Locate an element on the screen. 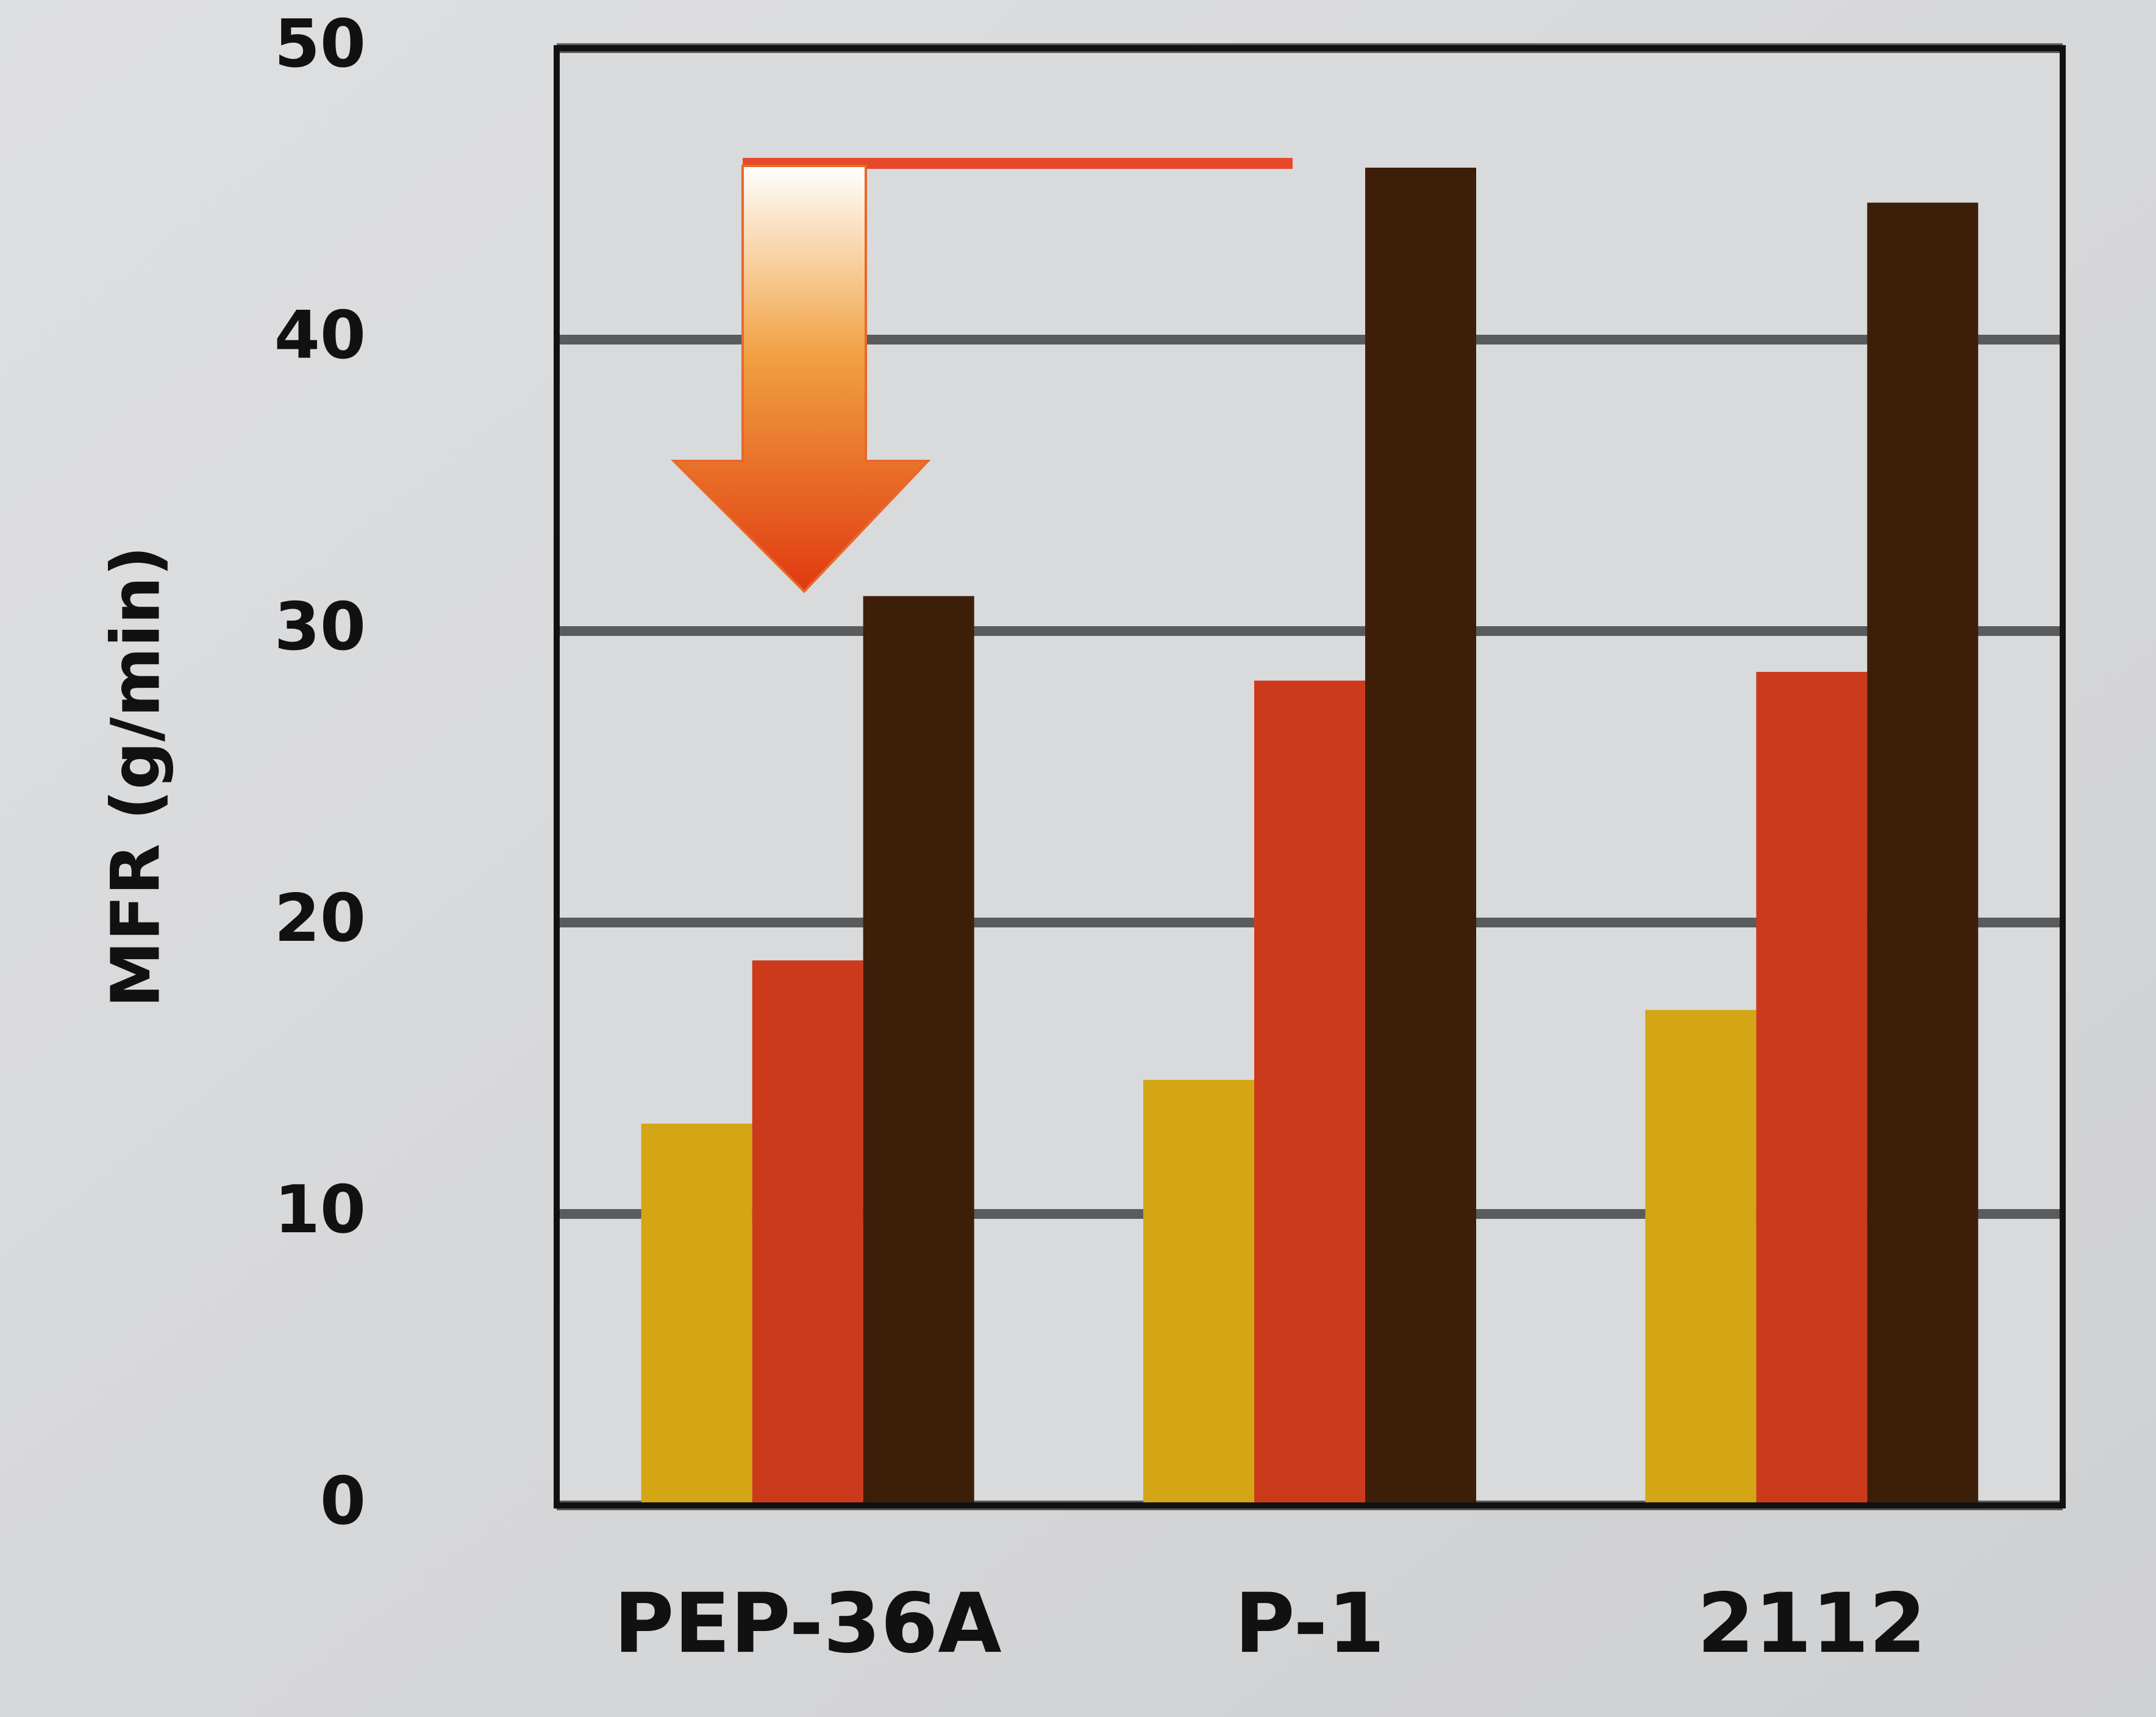 This screenshot has height=1717, width=2156. arrow is located at coordinates (801, 379).